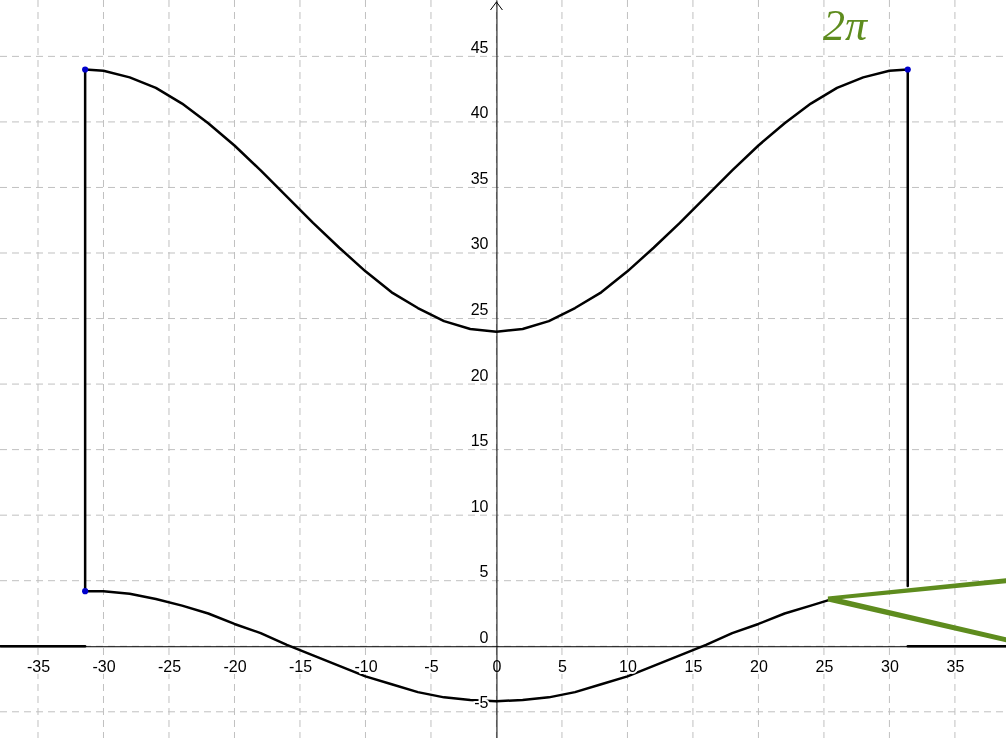 This screenshot has width=1006, height=738. What do you see at coordinates (628, 666) in the screenshot?
I see `x-tick-label: 10` at bounding box center [628, 666].